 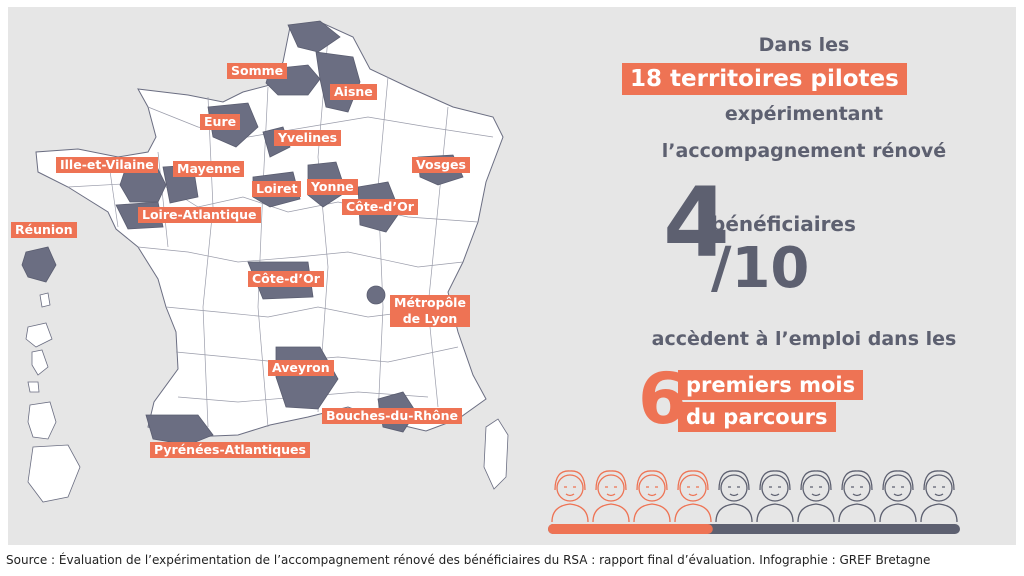 I want to click on label-aisne: Aisne, so click(x=353, y=92).